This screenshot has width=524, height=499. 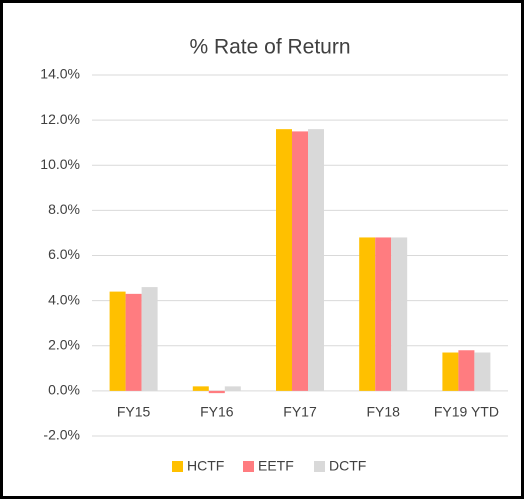 What do you see at coordinates (269, 47) in the screenshot?
I see `chart-title: % Rate of Return` at bounding box center [269, 47].